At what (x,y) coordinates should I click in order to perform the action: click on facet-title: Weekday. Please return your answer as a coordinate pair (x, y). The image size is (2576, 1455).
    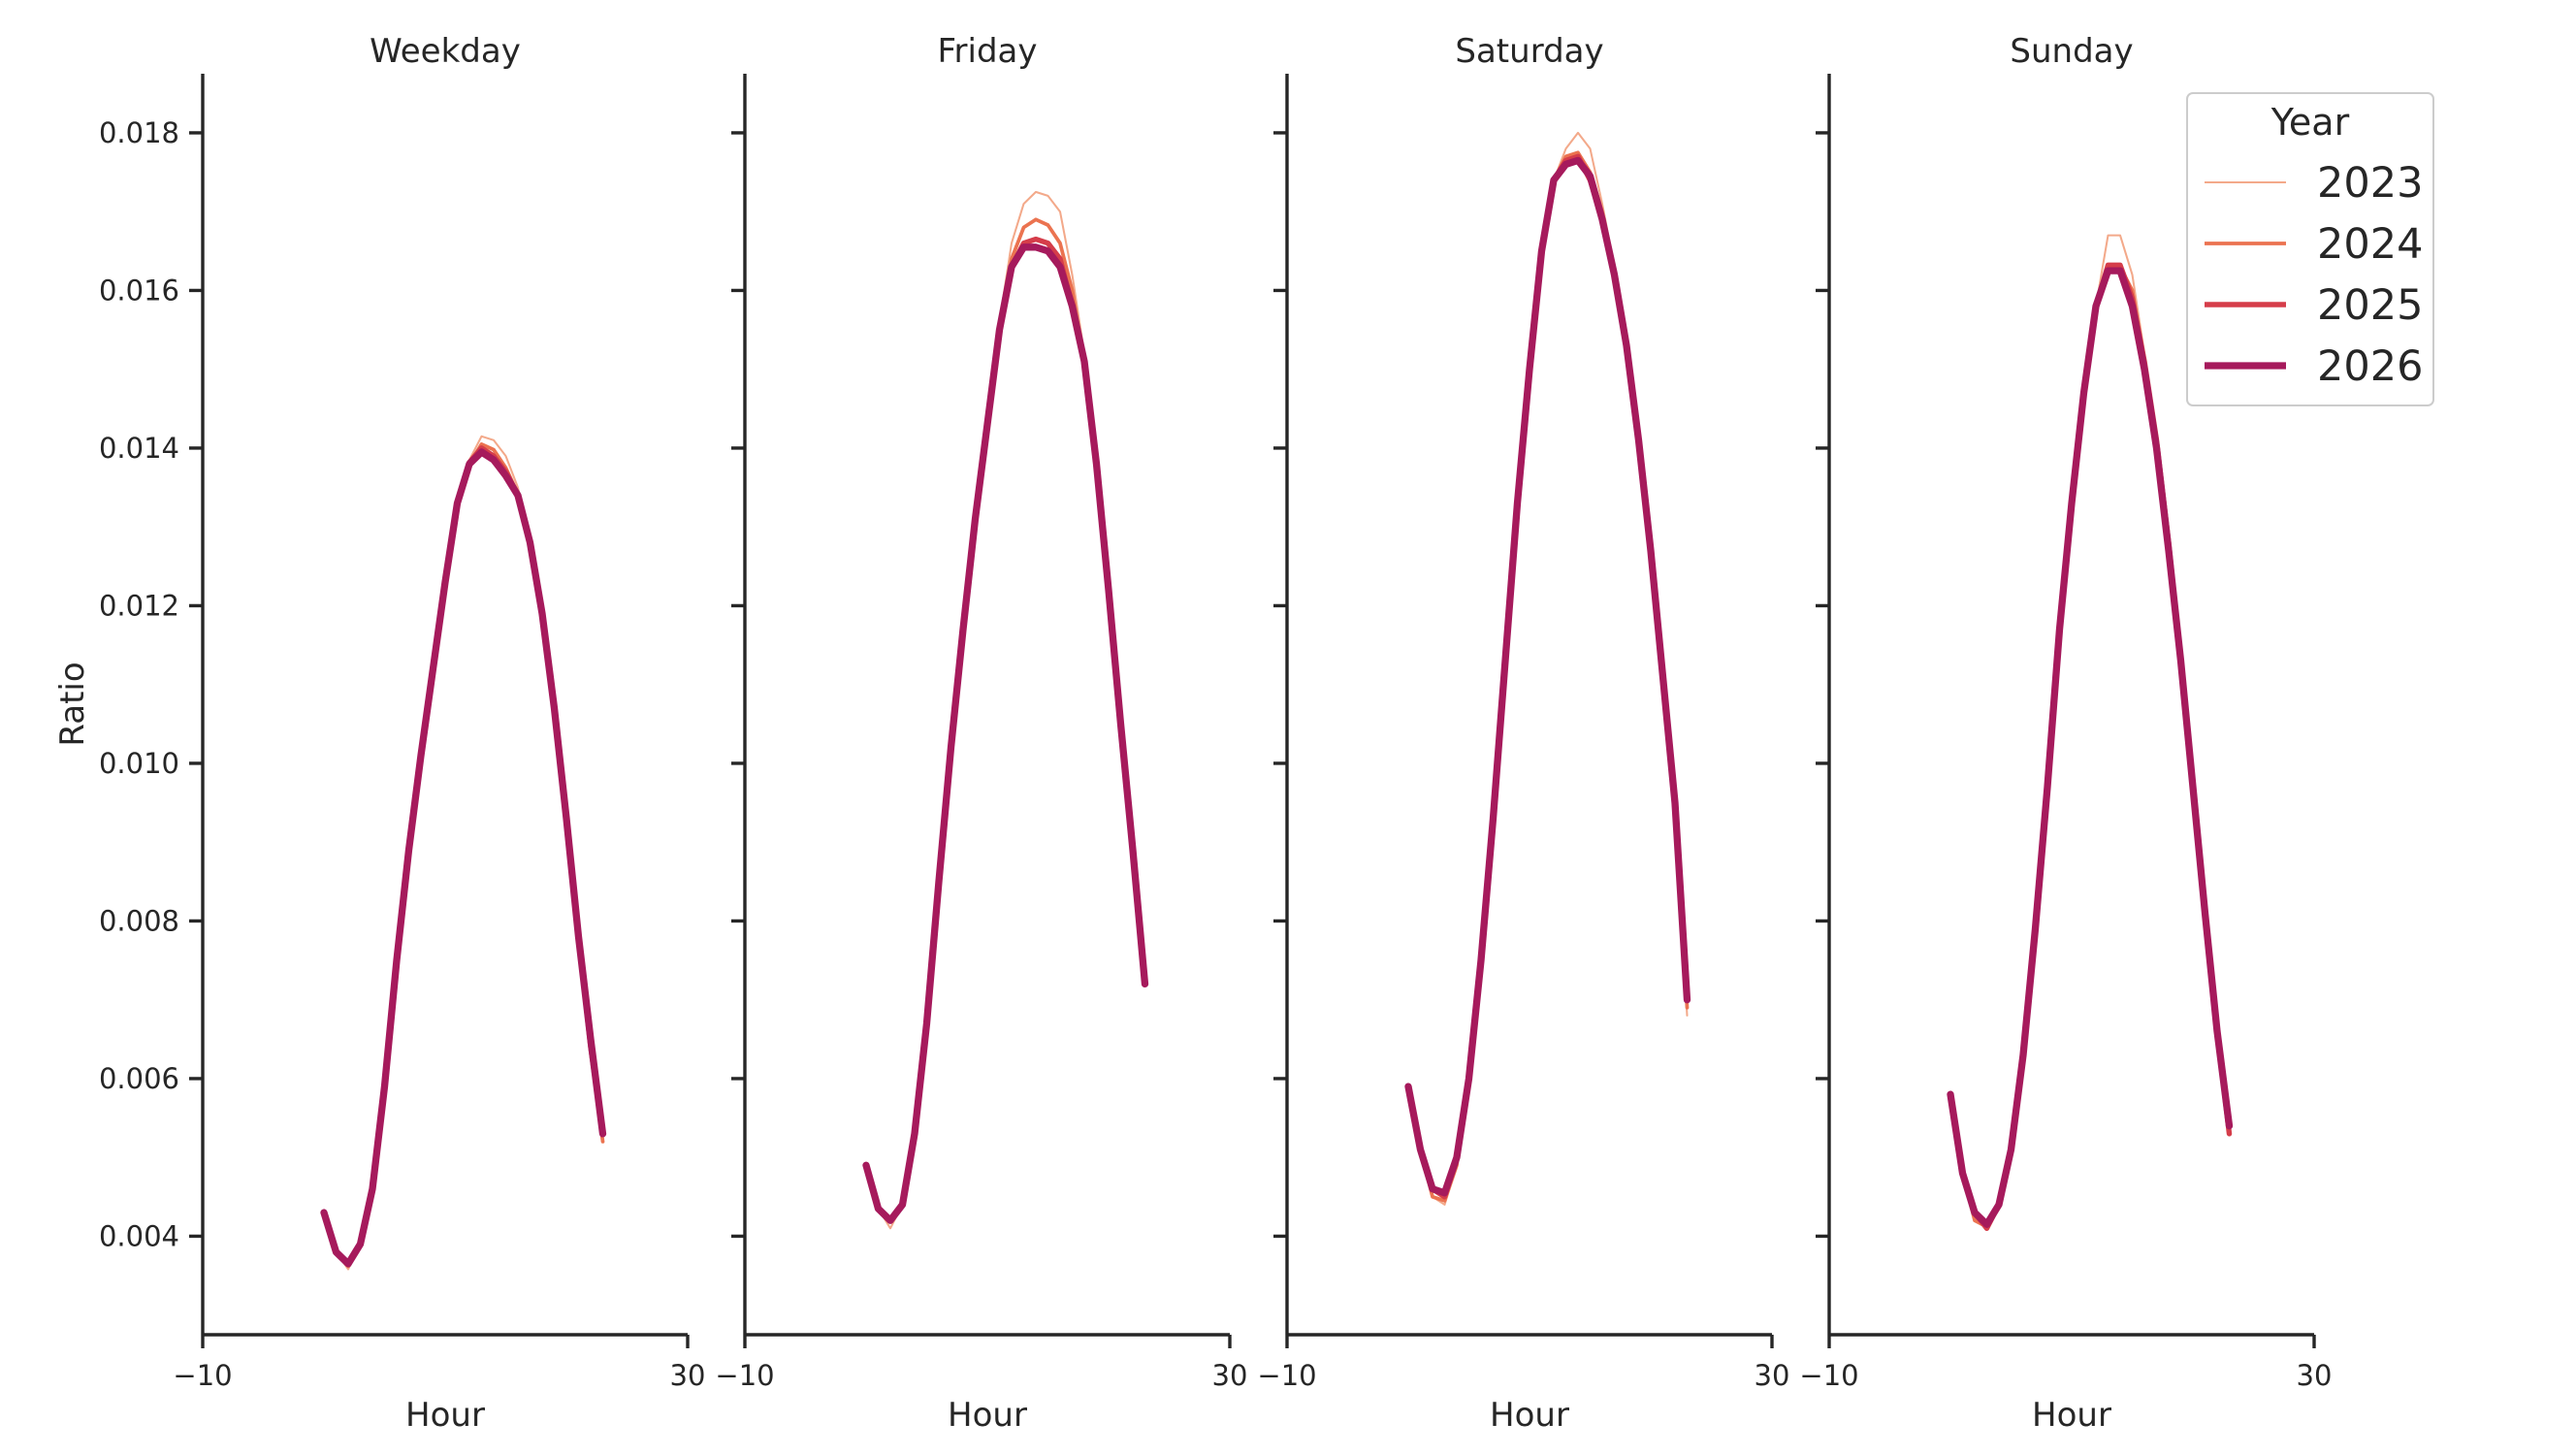
    Looking at the image, I should click on (445, 51).